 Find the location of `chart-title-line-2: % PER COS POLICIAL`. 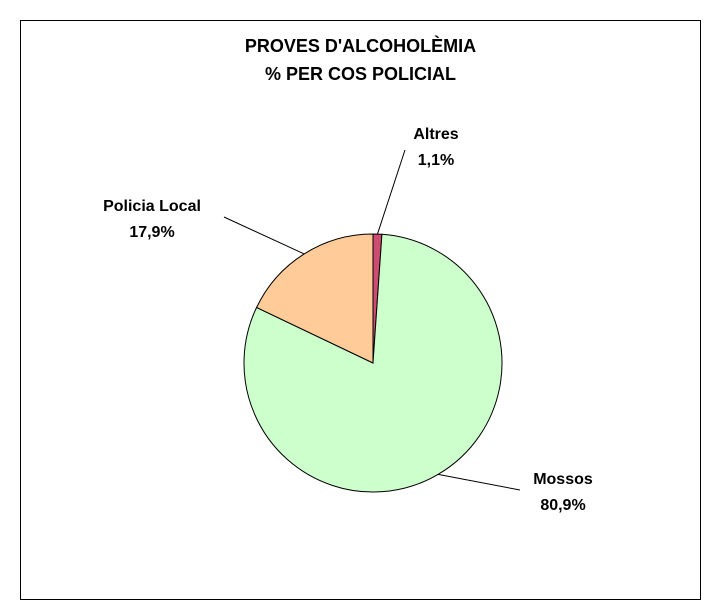

chart-title-line-2: % PER COS POLICIAL is located at coordinates (360, 74).